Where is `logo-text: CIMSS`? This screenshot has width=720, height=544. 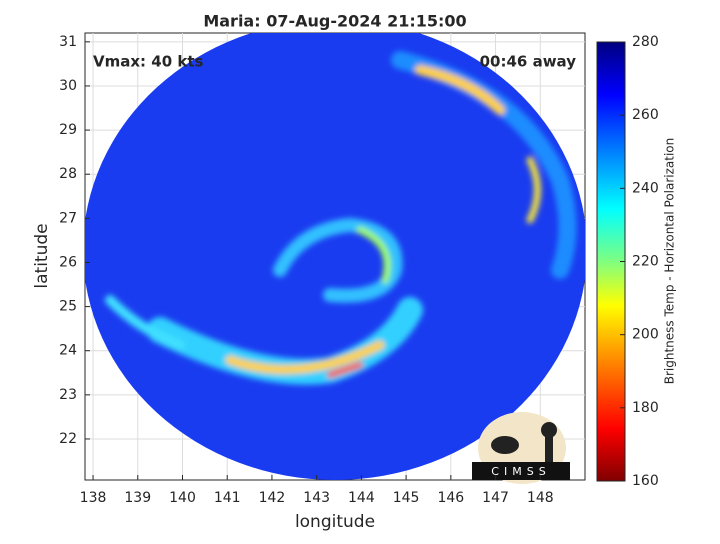
logo-text: CIMSS is located at coordinates (520, 471).